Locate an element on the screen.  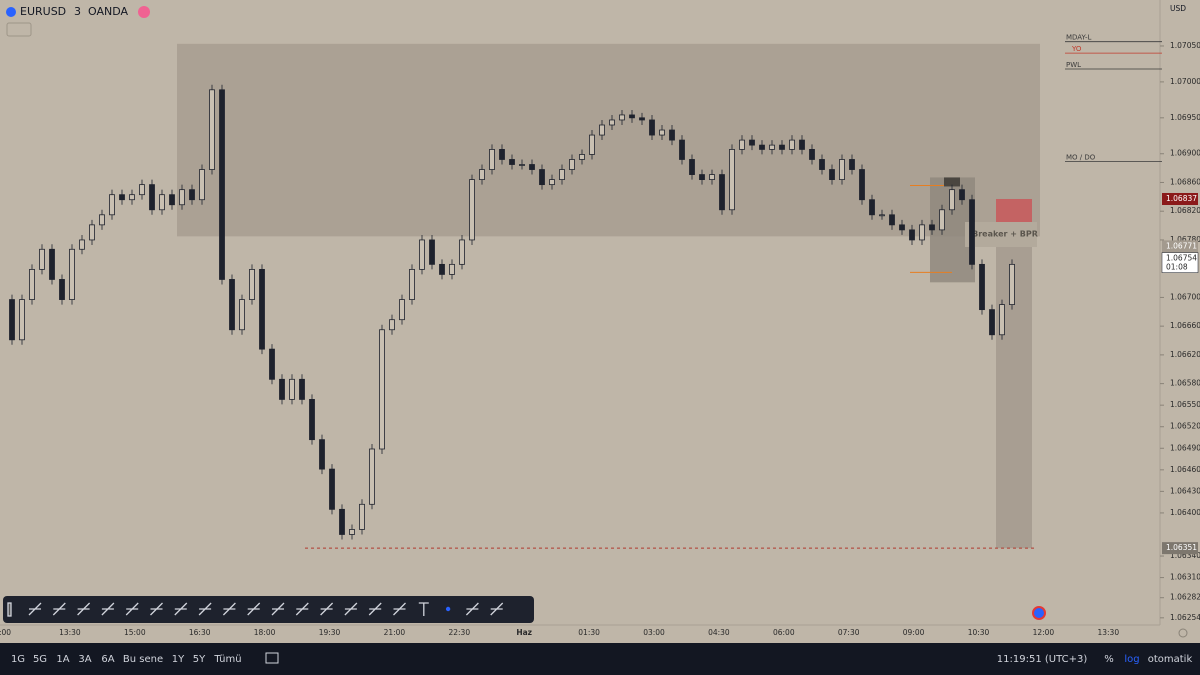
x-tick-label: 03:00 is located at coordinates (654, 632).